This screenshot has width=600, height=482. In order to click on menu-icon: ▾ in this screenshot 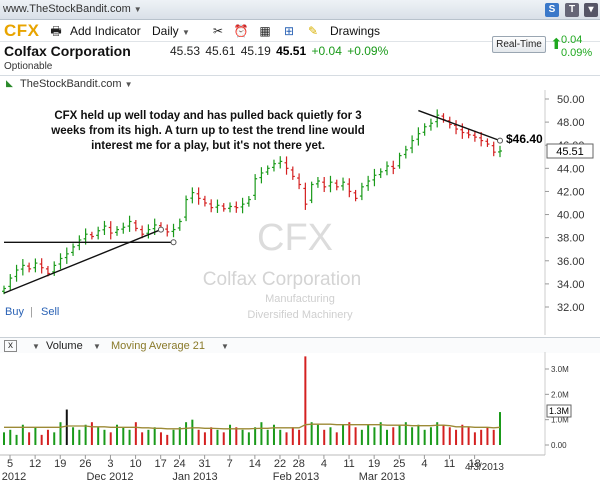, I will do `click(591, 10)`.